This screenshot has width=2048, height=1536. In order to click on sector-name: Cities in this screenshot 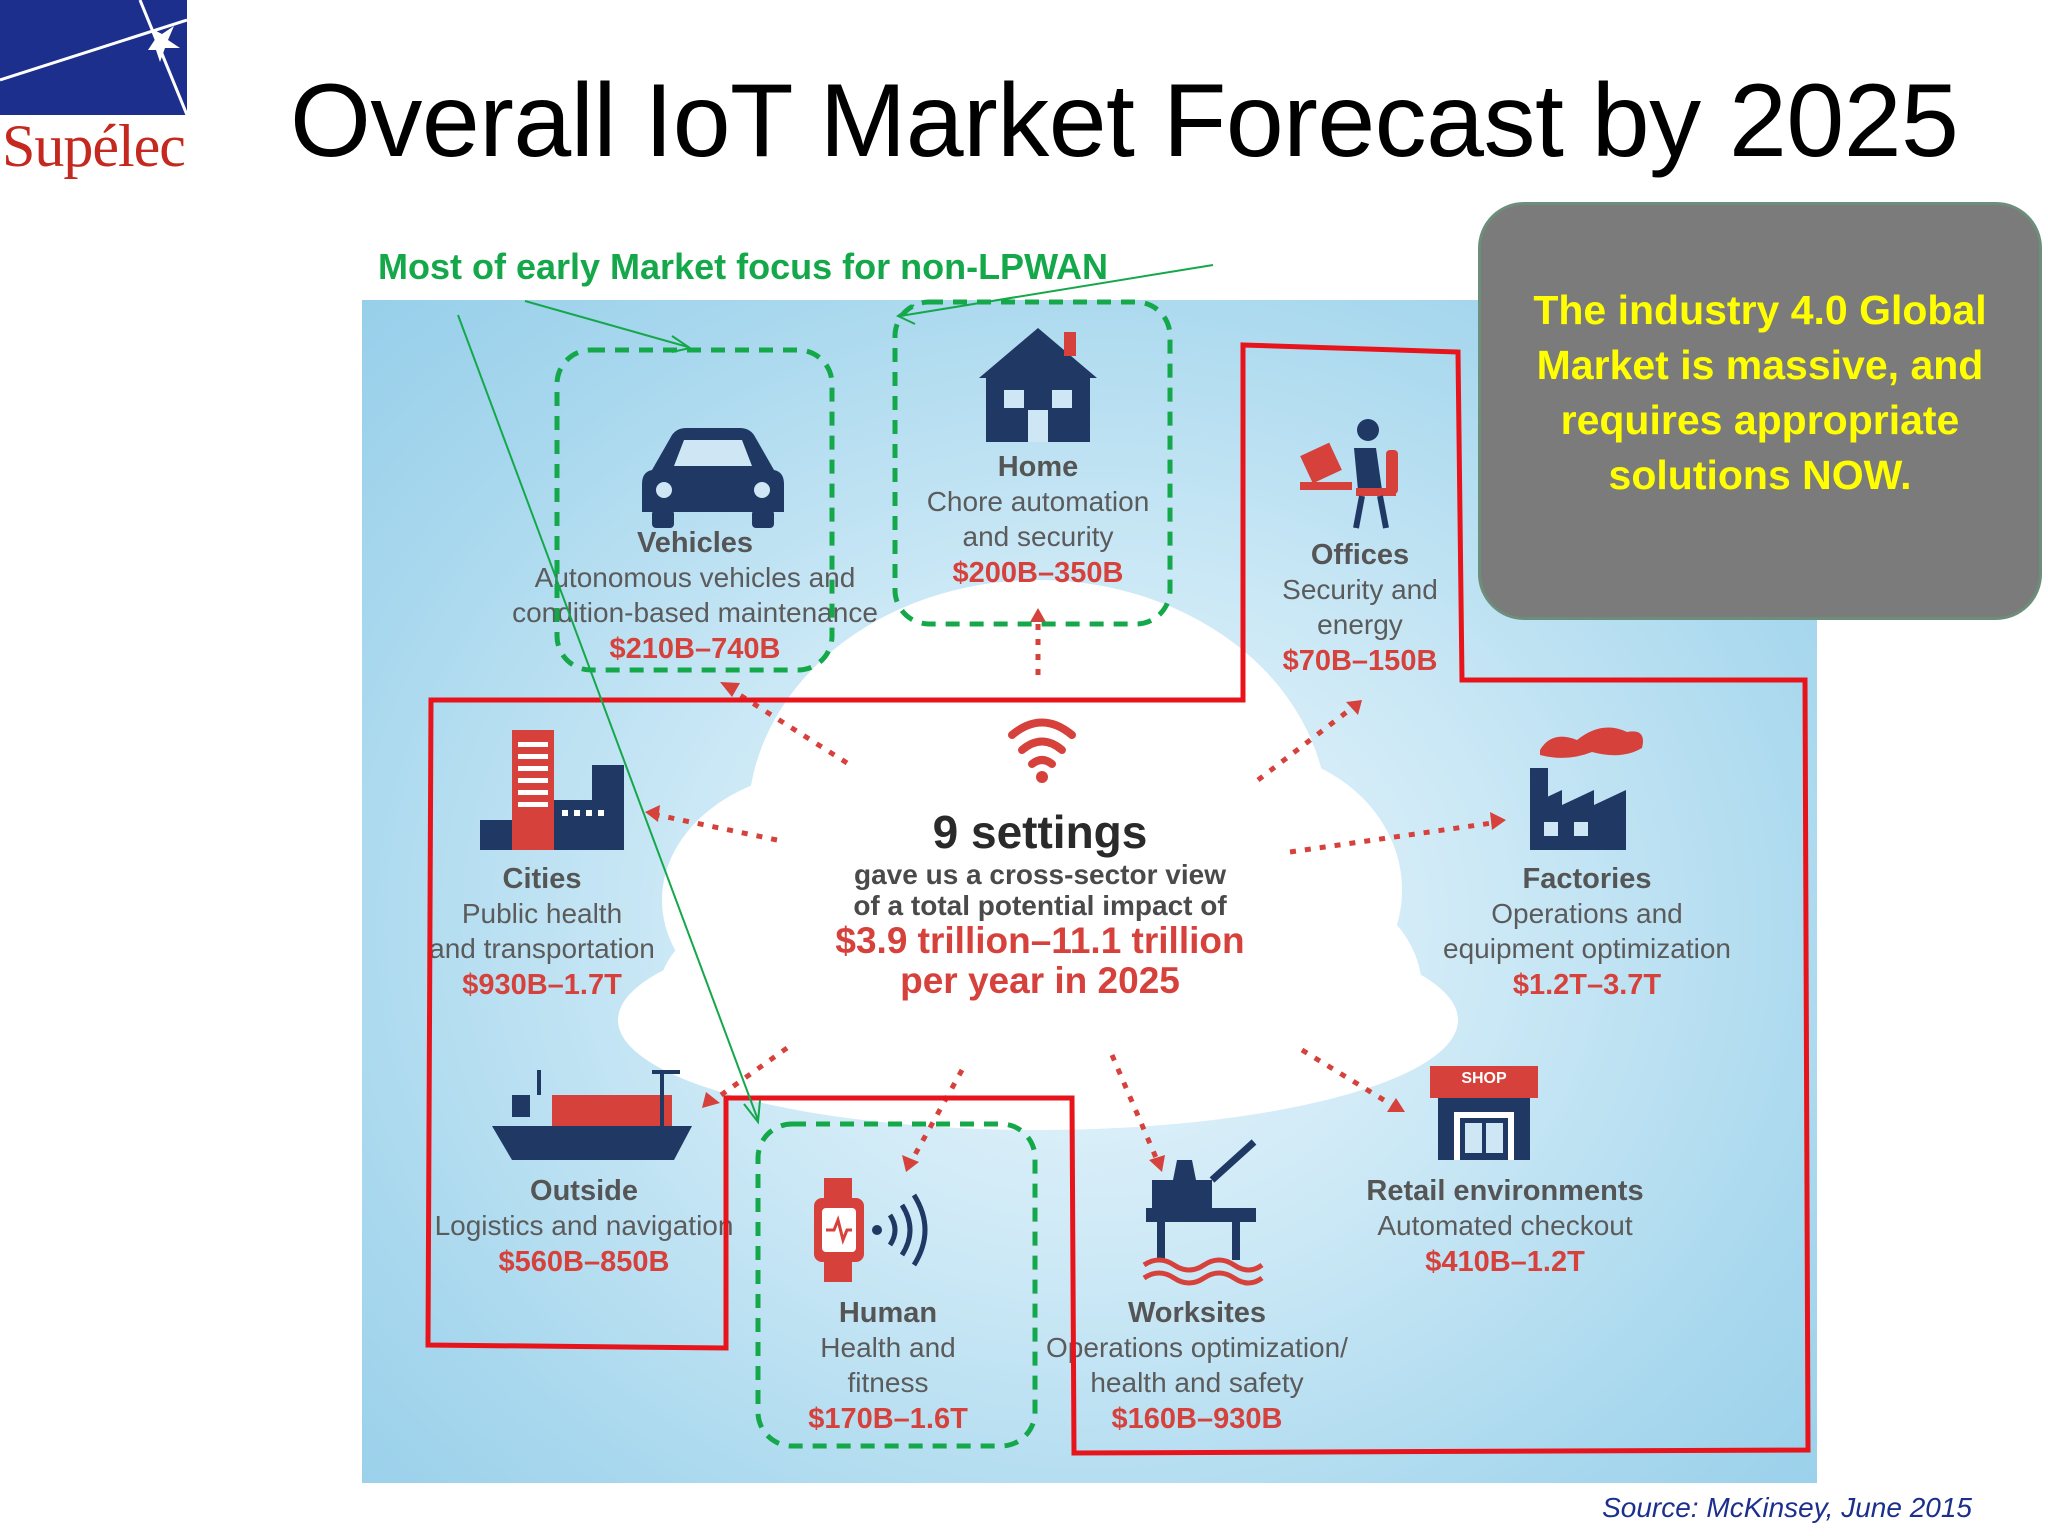, I will do `click(542, 879)`.